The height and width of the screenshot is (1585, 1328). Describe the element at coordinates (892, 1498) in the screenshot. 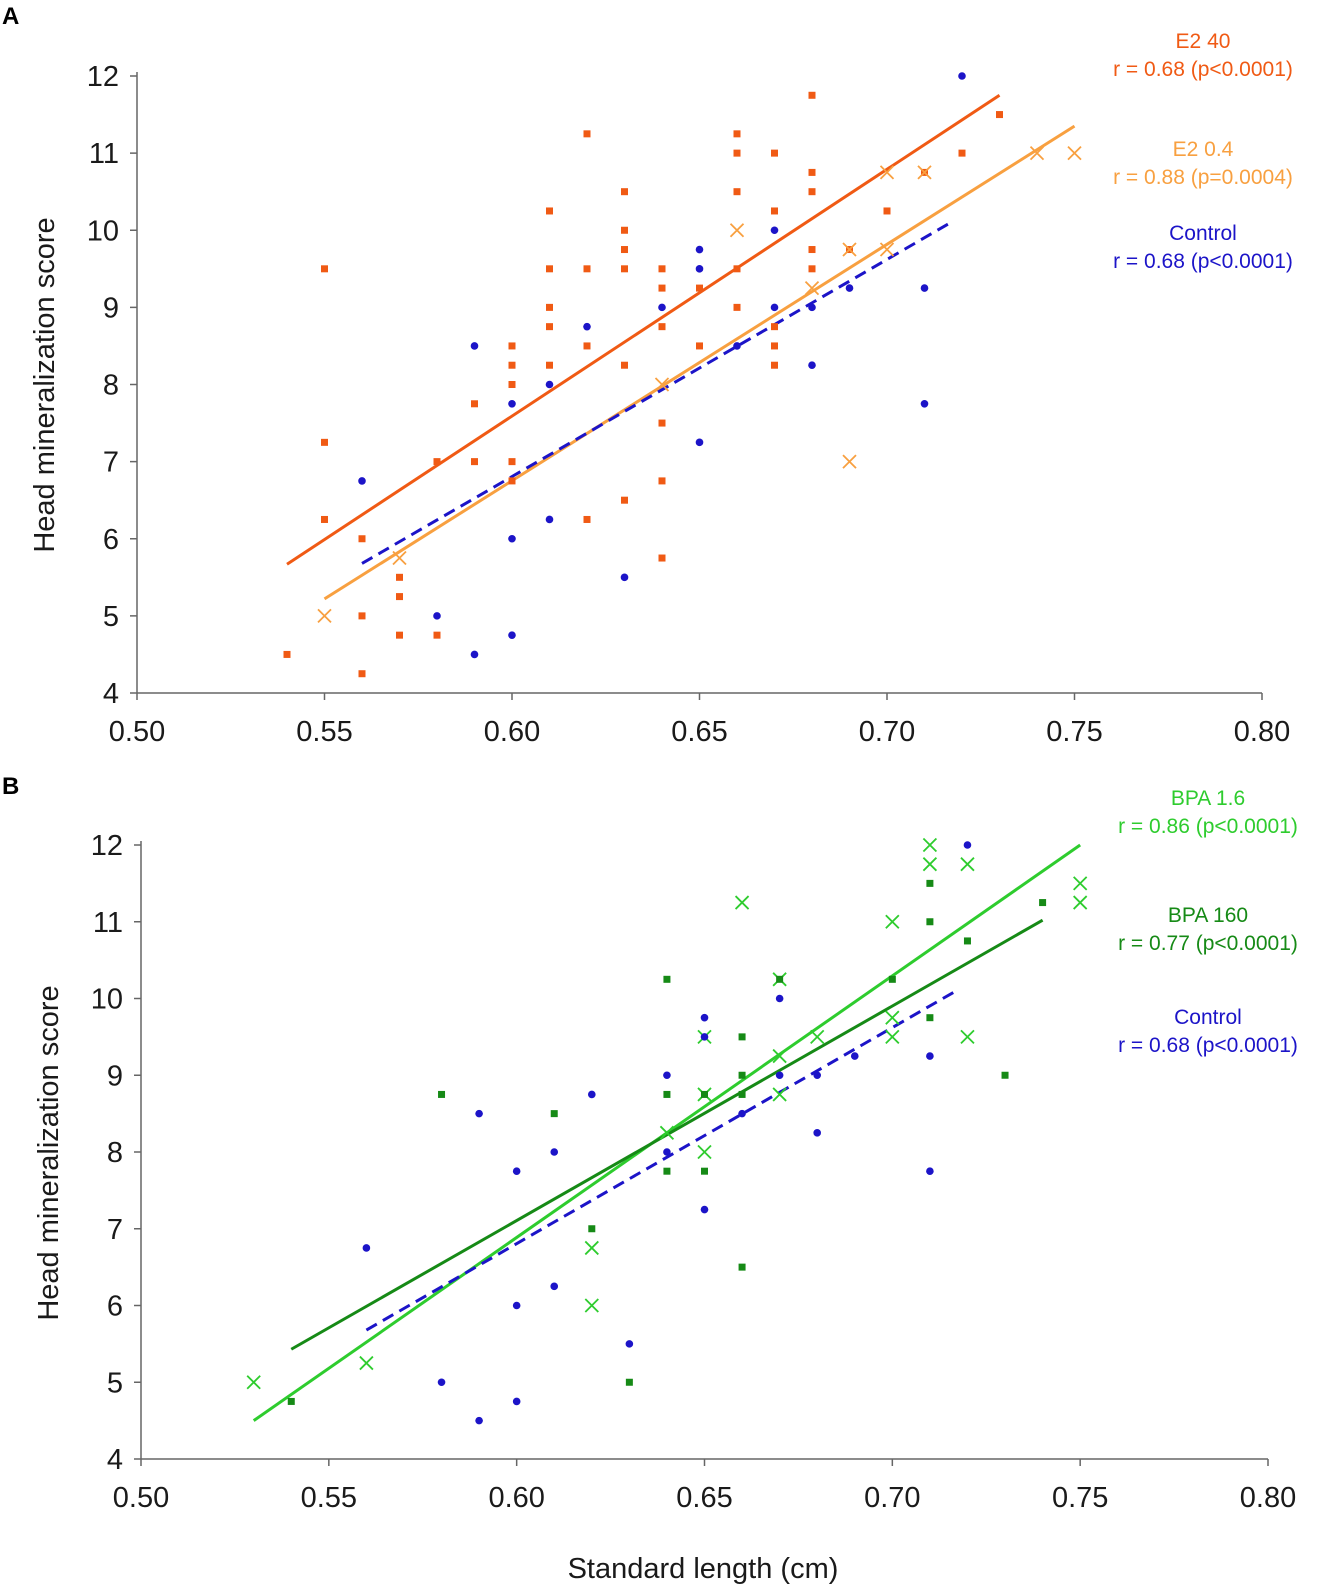

I see `panel-b-x-tick-label: 0.70` at that location.